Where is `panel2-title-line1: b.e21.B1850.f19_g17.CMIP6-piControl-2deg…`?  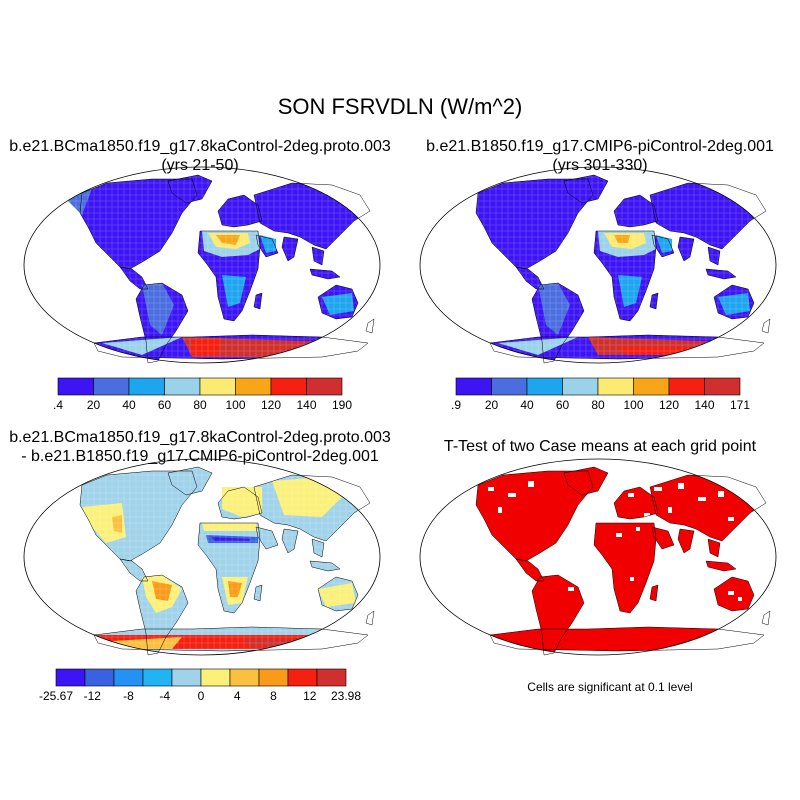 panel2-title-line1: b.e21.B1850.f19_g17.CMIP6-piControl-2deg… is located at coordinates (600, 146).